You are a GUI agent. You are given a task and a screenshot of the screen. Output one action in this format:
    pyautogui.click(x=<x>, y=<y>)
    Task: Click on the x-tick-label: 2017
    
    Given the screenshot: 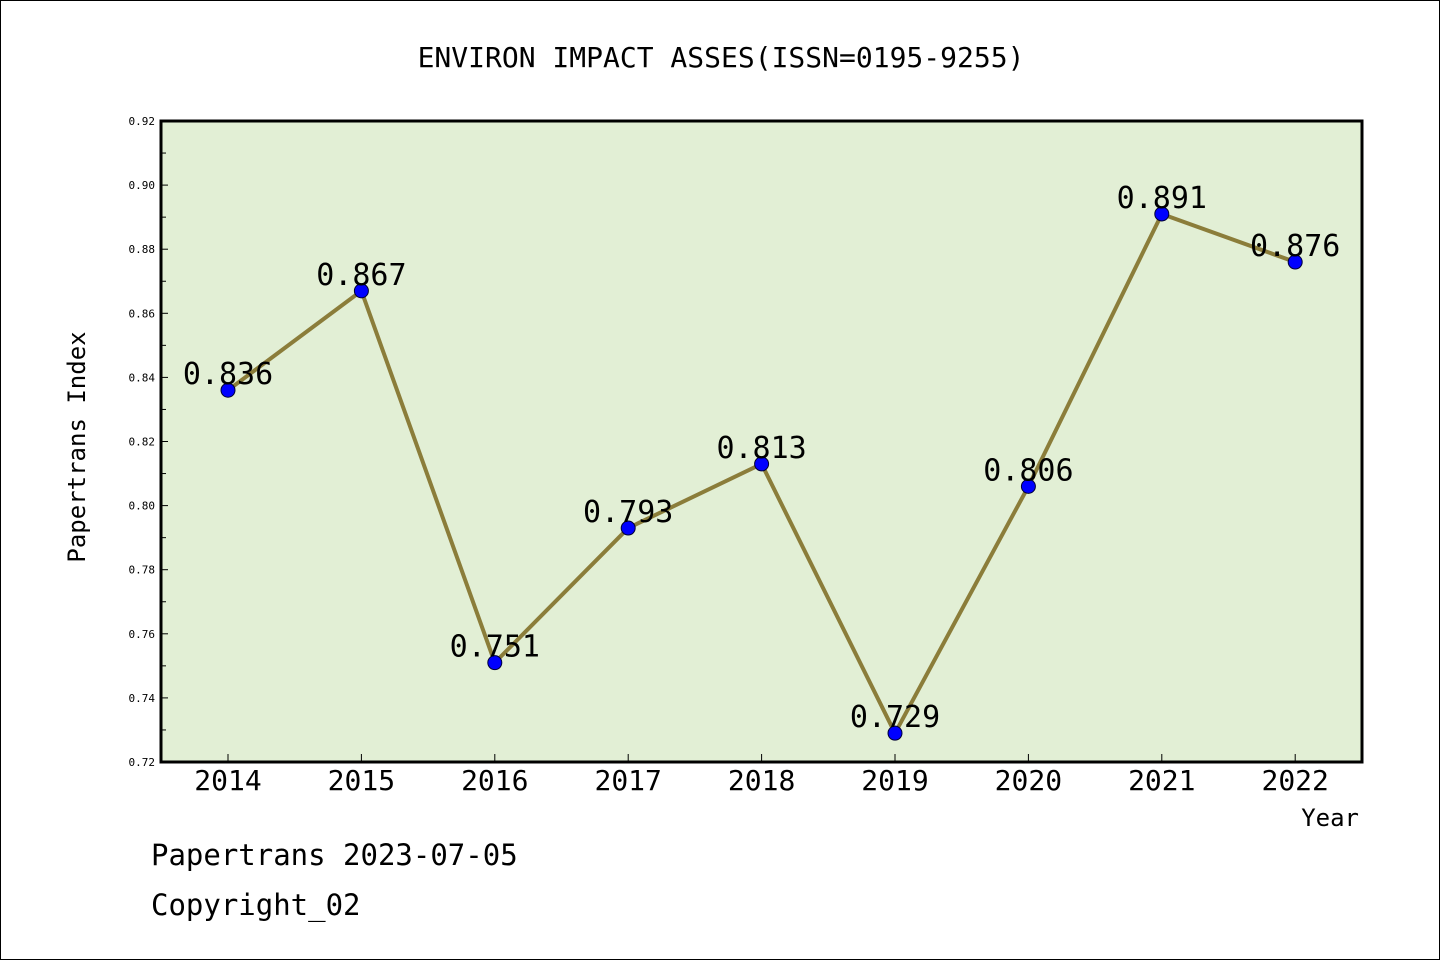 What is the action you would take?
    pyautogui.click(x=627, y=780)
    